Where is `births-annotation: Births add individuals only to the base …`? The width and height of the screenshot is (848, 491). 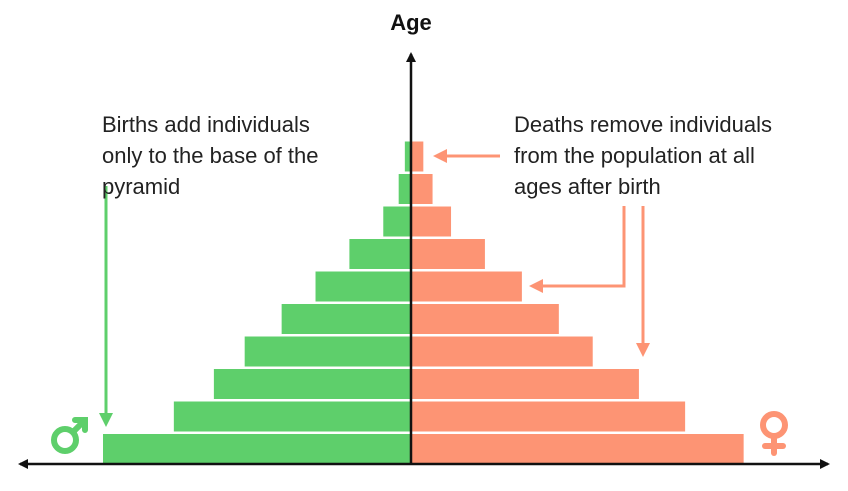 births-annotation: Births add individuals only to the base … is located at coordinates (247, 155).